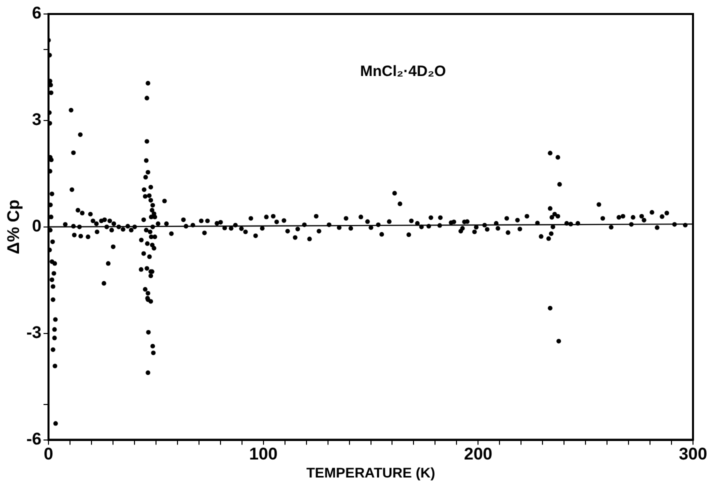  What do you see at coordinates (371, 472) in the screenshot?
I see `x-axis-title: TEMPERATURE (K)` at bounding box center [371, 472].